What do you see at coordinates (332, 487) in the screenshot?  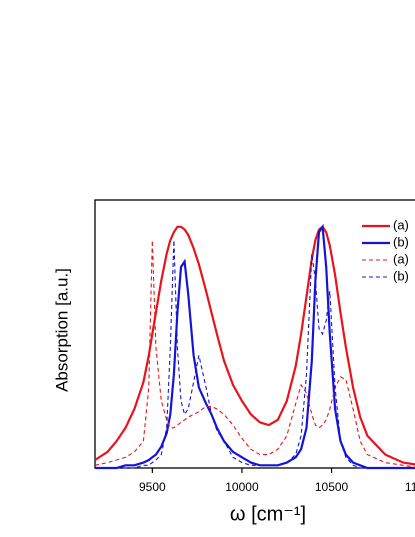 I see `x-tick-label: 10500` at bounding box center [332, 487].